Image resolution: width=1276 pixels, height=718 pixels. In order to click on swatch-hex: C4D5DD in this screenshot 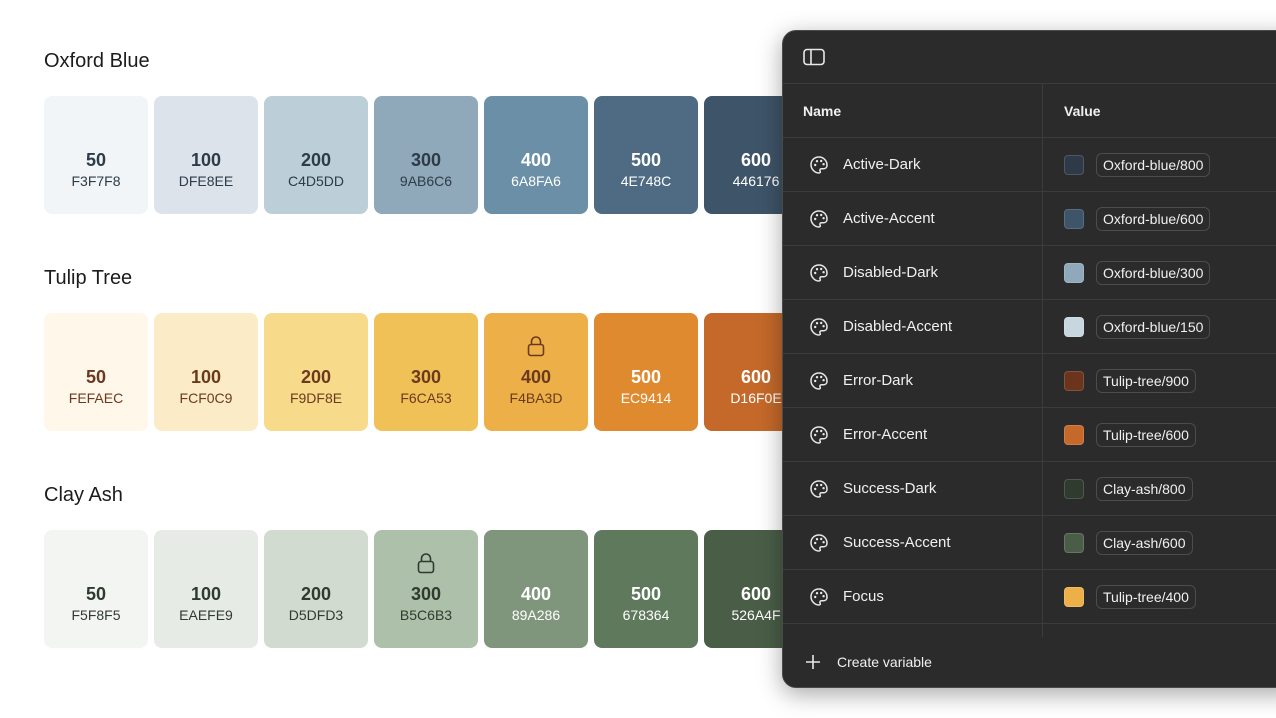, I will do `click(315, 181)`.